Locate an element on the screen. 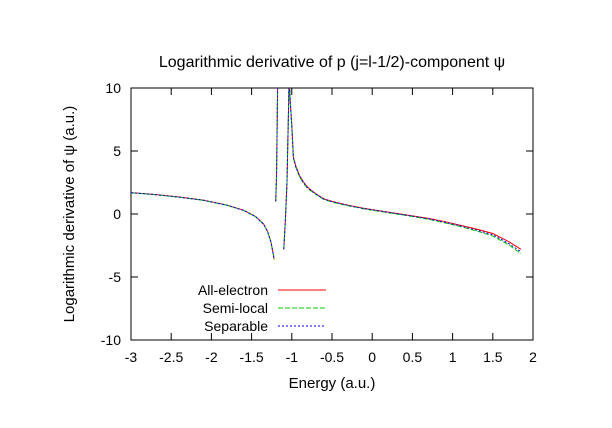 The image size is (612, 428). x-tick-label: -2.5 is located at coordinates (171, 357).